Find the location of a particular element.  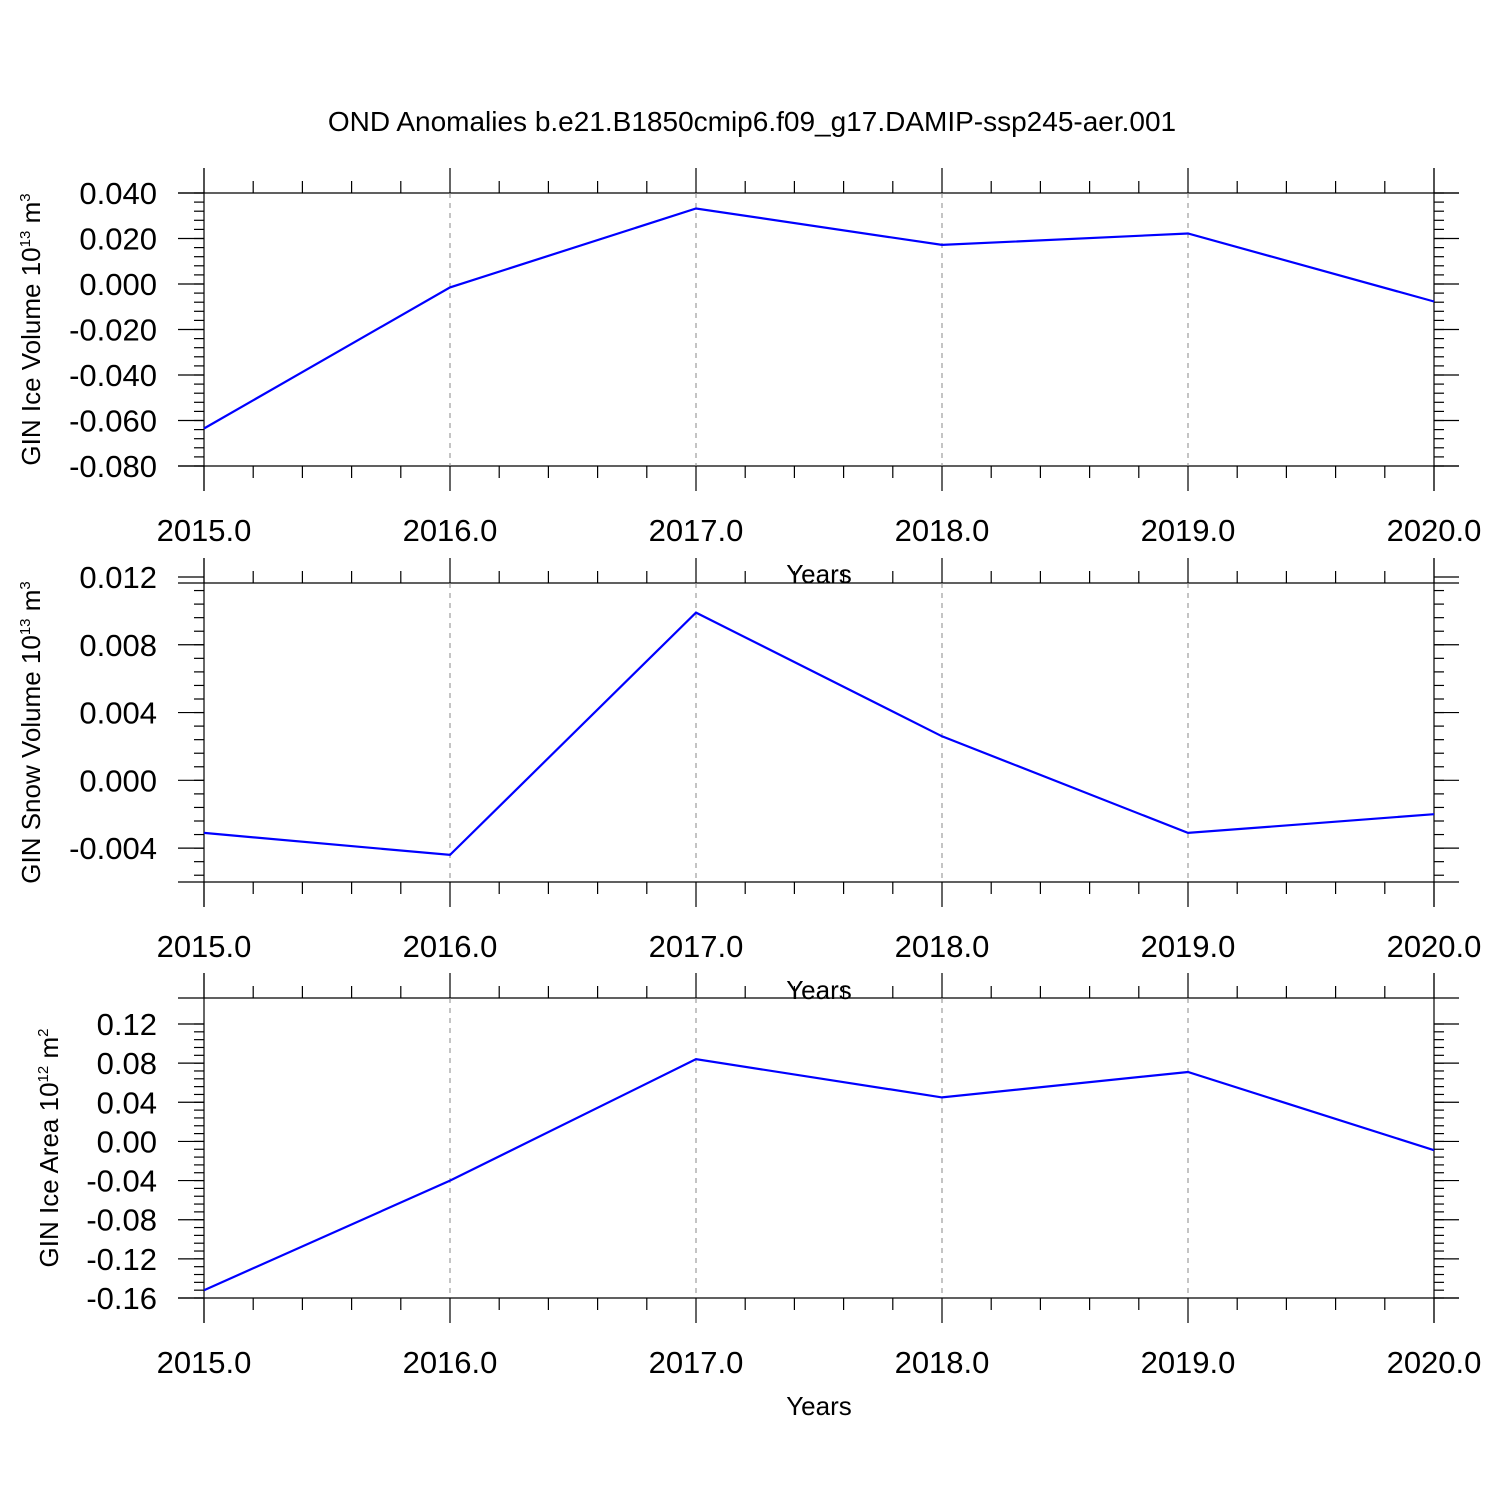

y-tick-label: -0.12 is located at coordinates (121, 1259).